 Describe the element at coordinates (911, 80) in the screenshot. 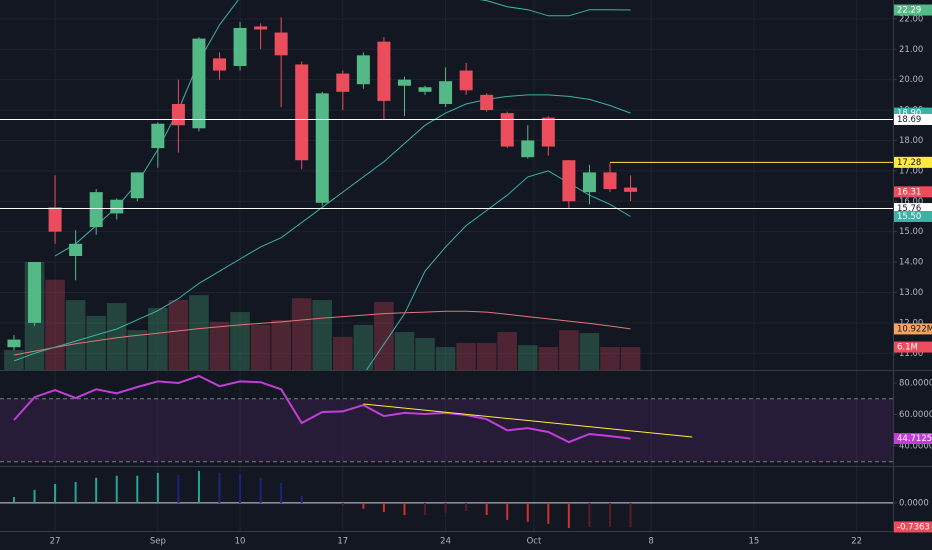

I see `y-tick-label: 20.00` at that location.